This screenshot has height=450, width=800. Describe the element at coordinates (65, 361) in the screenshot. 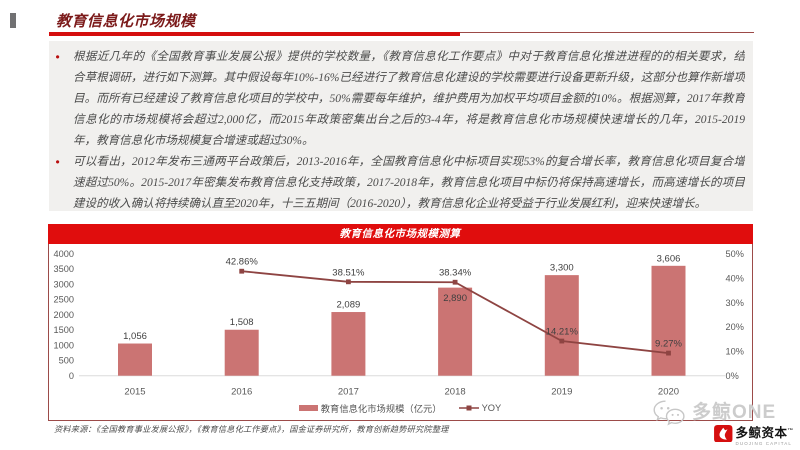

I see `left-axis-tick-500: 500` at that location.